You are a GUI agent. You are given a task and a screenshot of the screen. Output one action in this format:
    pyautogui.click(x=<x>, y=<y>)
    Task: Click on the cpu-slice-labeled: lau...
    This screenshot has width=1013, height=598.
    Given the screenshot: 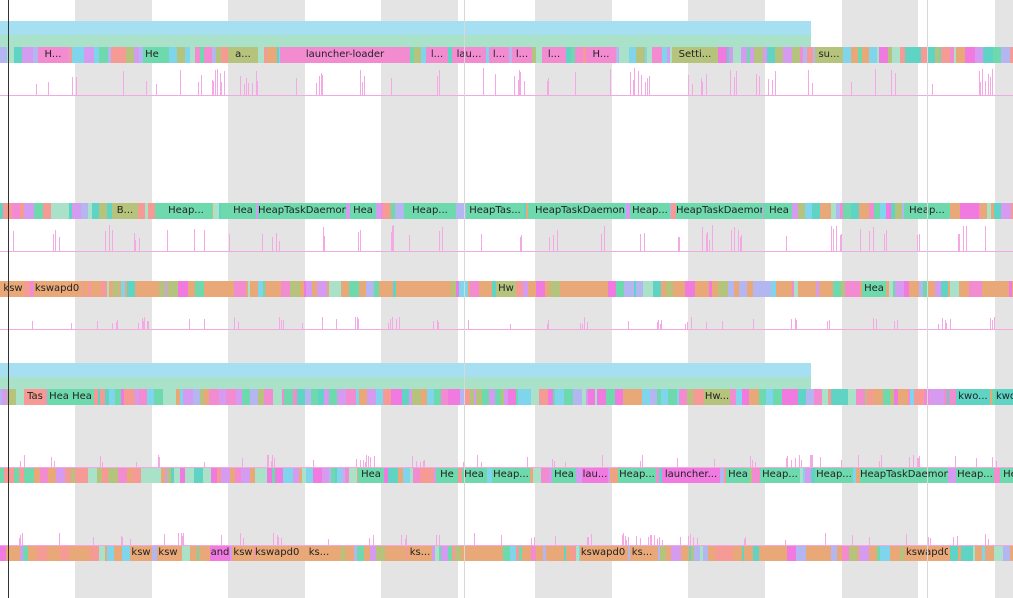 What is the action you would take?
    pyautogui.click(x=595, y=475)
    